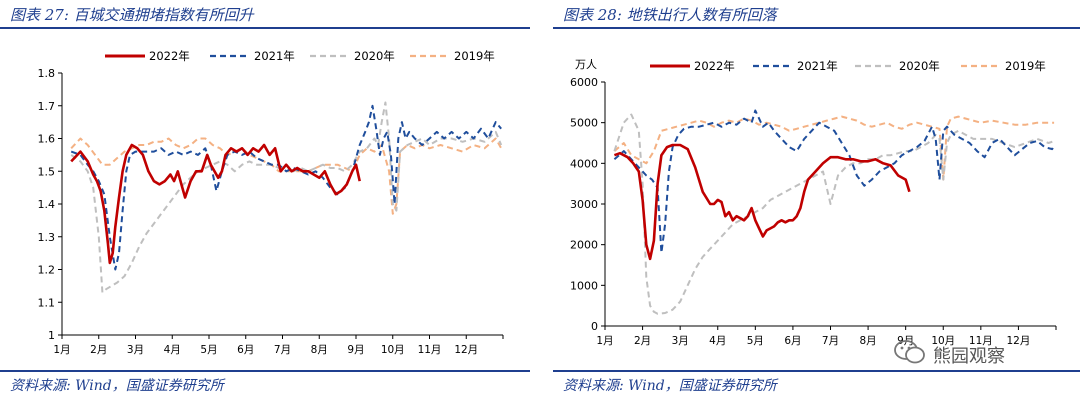 This screenshot has width=1080, height=401. Describe the element at coordinates (47, 270) in the screenshot. I see `y-tick-label: 1.2` at that location.